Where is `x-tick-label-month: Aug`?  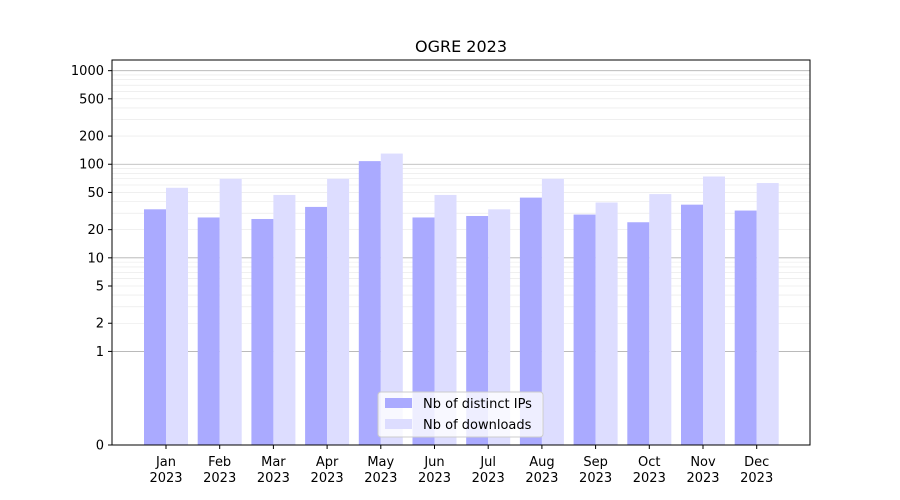 x-tick-label-month: Aug is located at coordinates (541, 462).